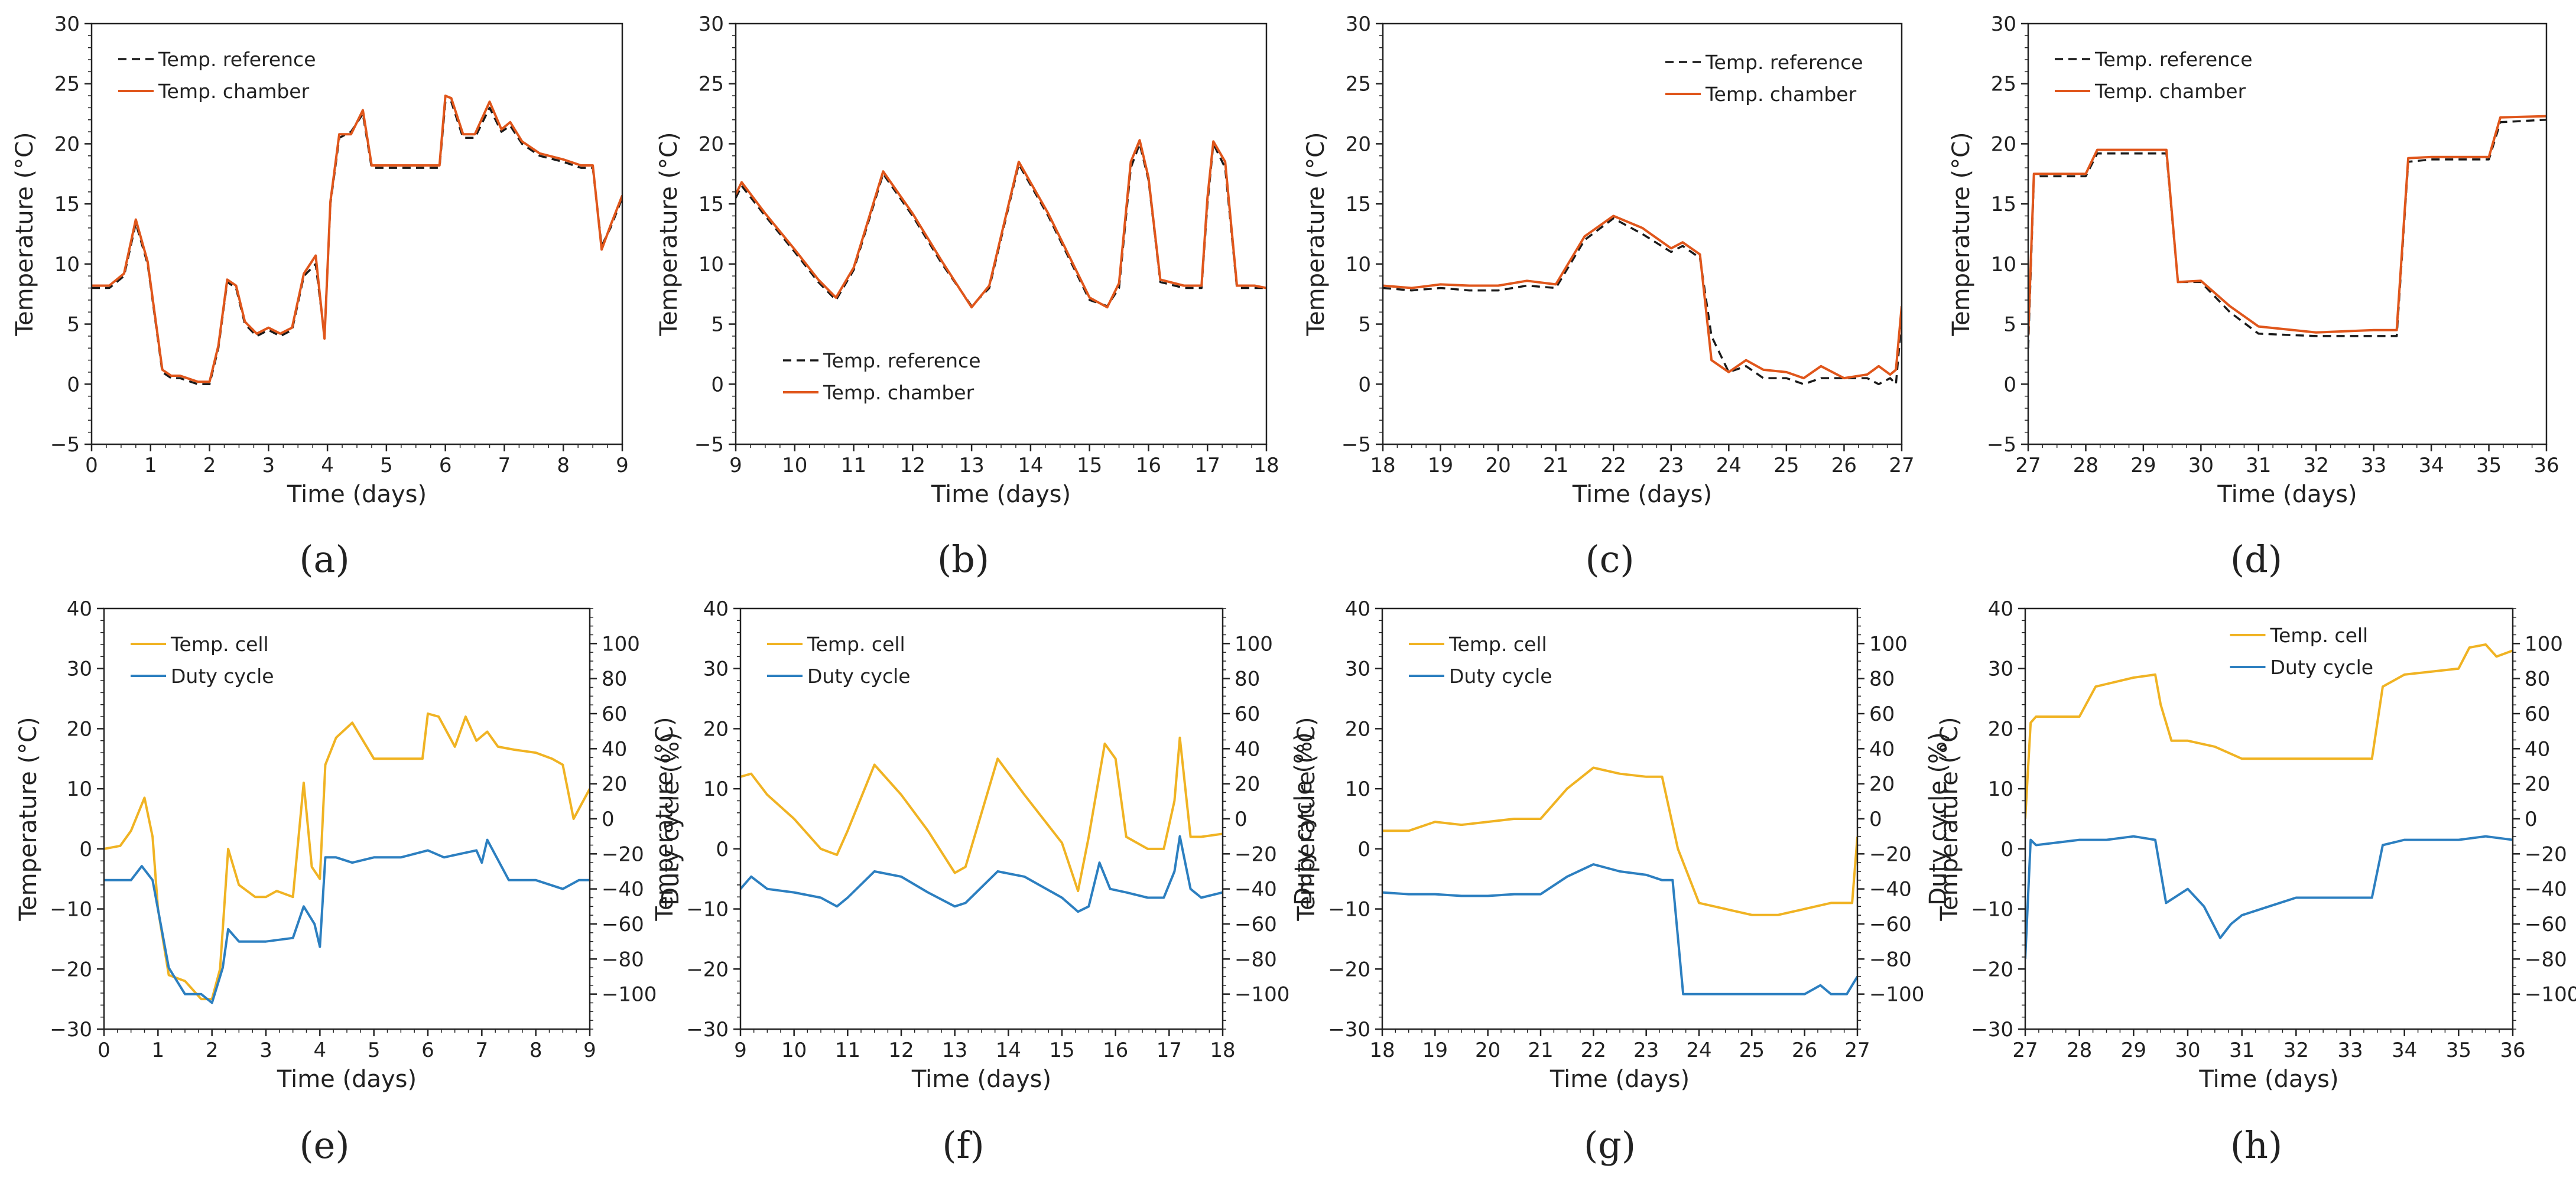  What do you see at coordinates (209, 465) in the screenshot?
I see `x-tick-label: 2` at bounding box center [209, 465].